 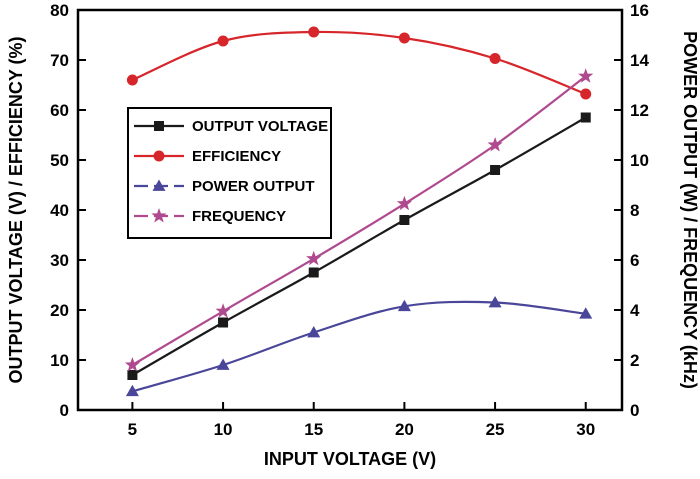 What do you see at coordinates (59, 210) in the screenshot?
I see `y-left-tick-label: 40` at bounding box center [59, 210].